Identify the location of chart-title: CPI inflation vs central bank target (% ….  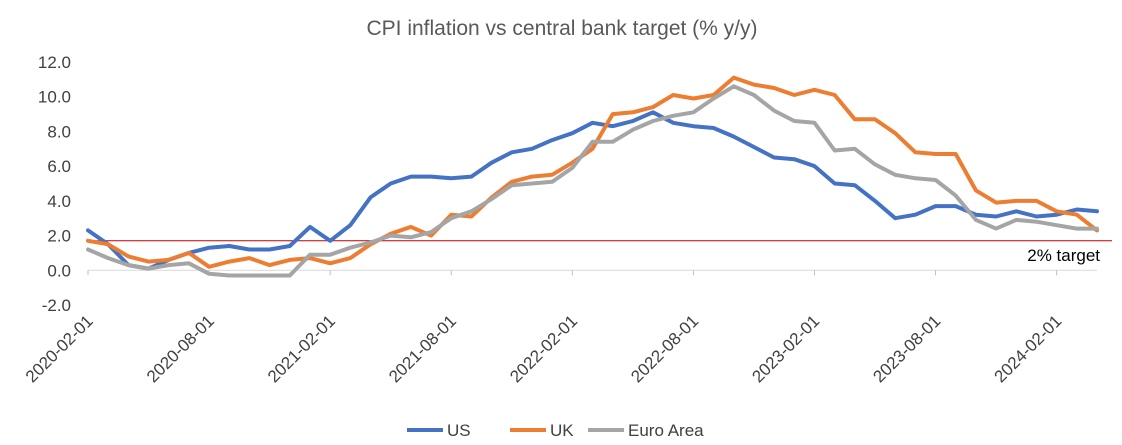
(562, 28).